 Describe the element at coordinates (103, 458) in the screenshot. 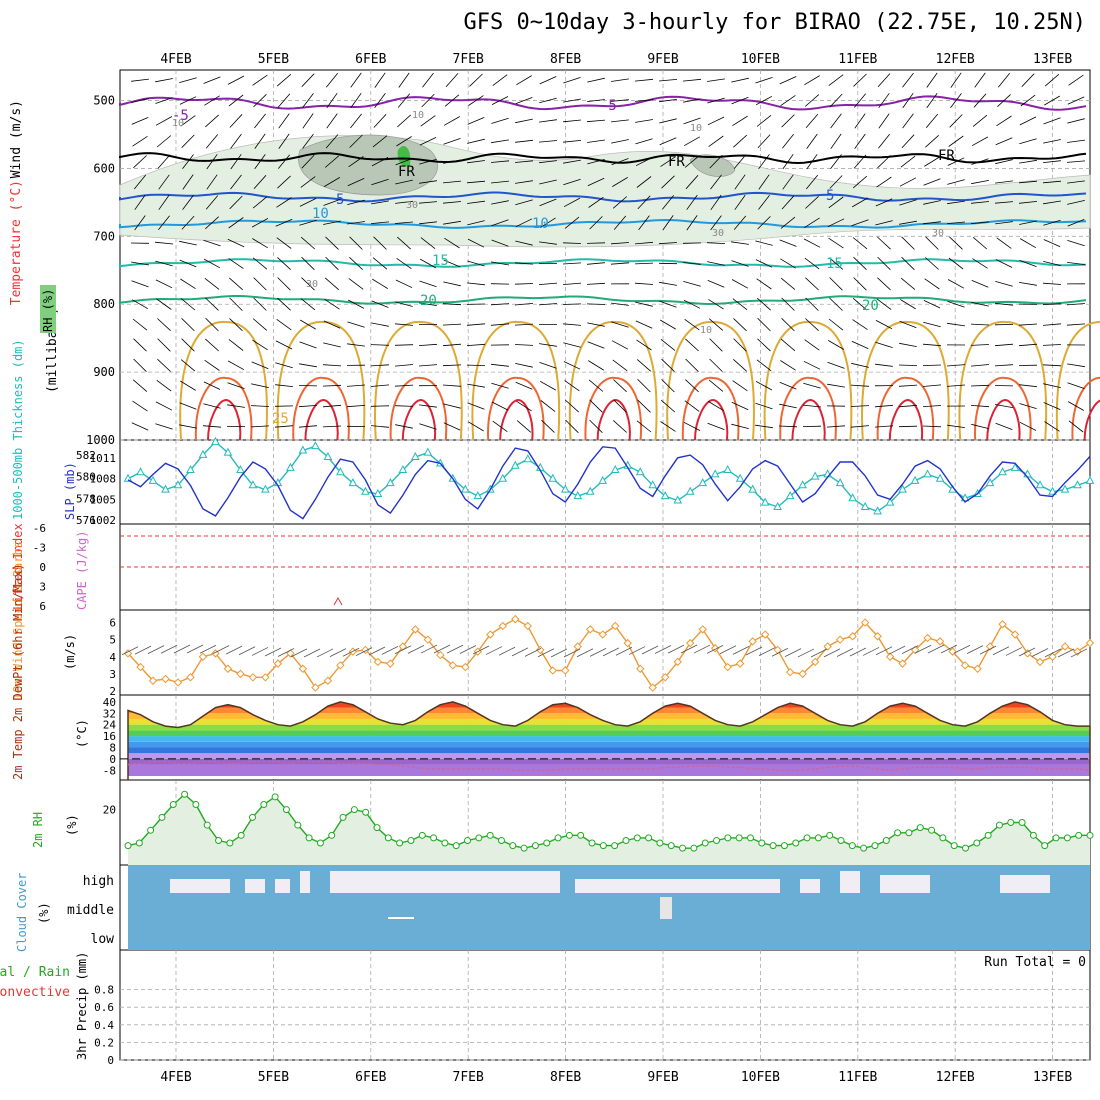

I see `slp-ytick: 1011` at that location.